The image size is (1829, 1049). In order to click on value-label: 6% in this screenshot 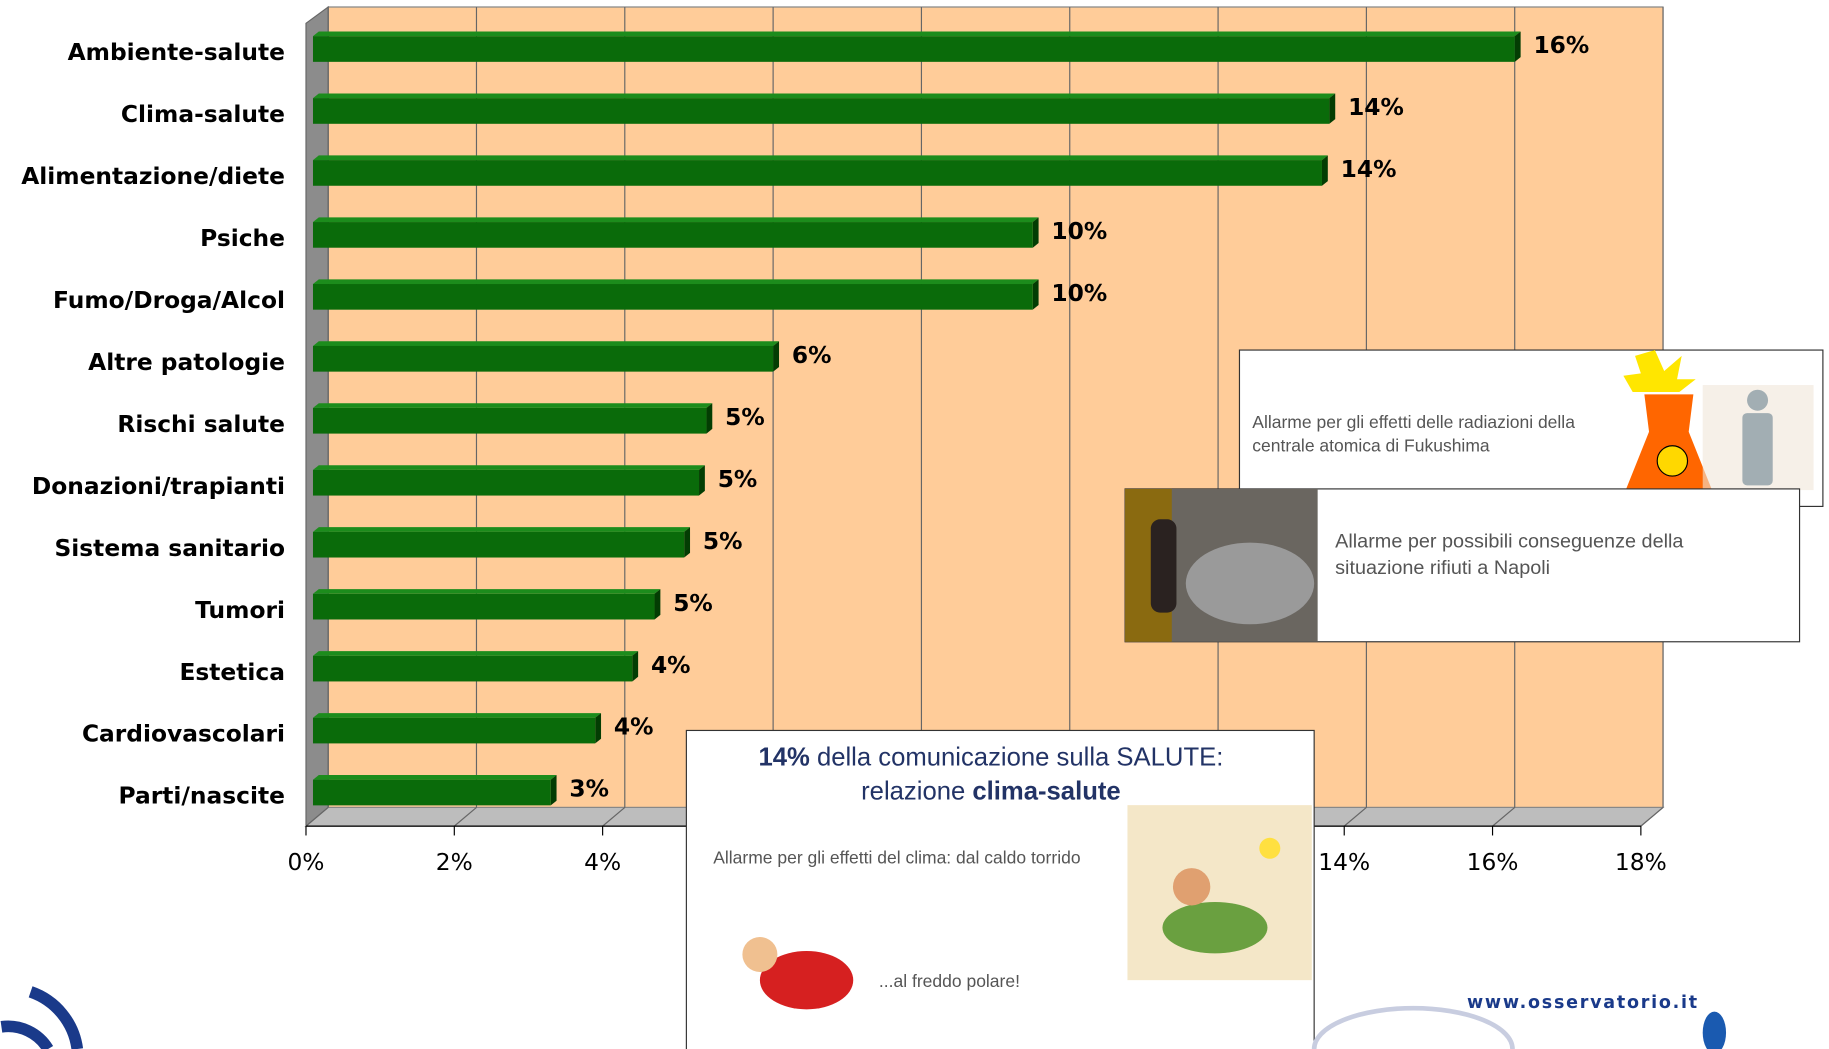, I will do `click(812, 355)`.